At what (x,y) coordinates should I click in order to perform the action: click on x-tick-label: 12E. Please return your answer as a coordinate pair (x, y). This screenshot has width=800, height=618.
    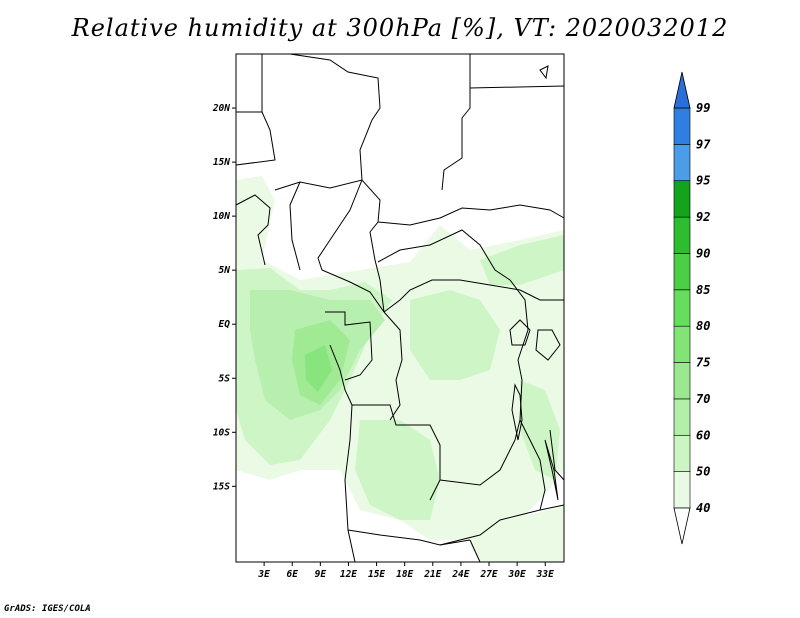
    Looking at the image, I should click on (348, 574).